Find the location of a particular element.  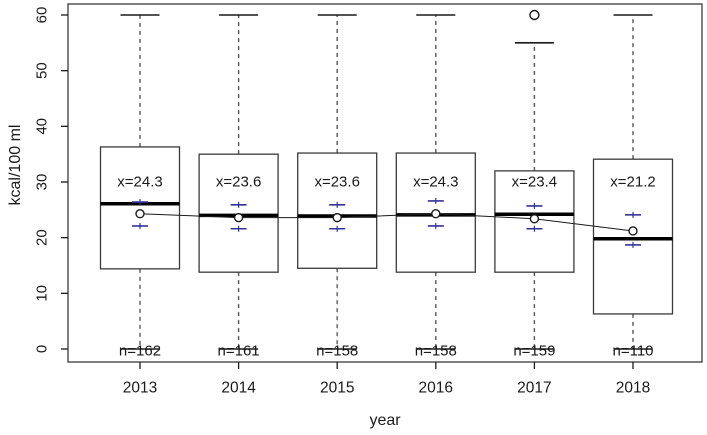

outlier-point-2017 is located at coordinates (534, 15).